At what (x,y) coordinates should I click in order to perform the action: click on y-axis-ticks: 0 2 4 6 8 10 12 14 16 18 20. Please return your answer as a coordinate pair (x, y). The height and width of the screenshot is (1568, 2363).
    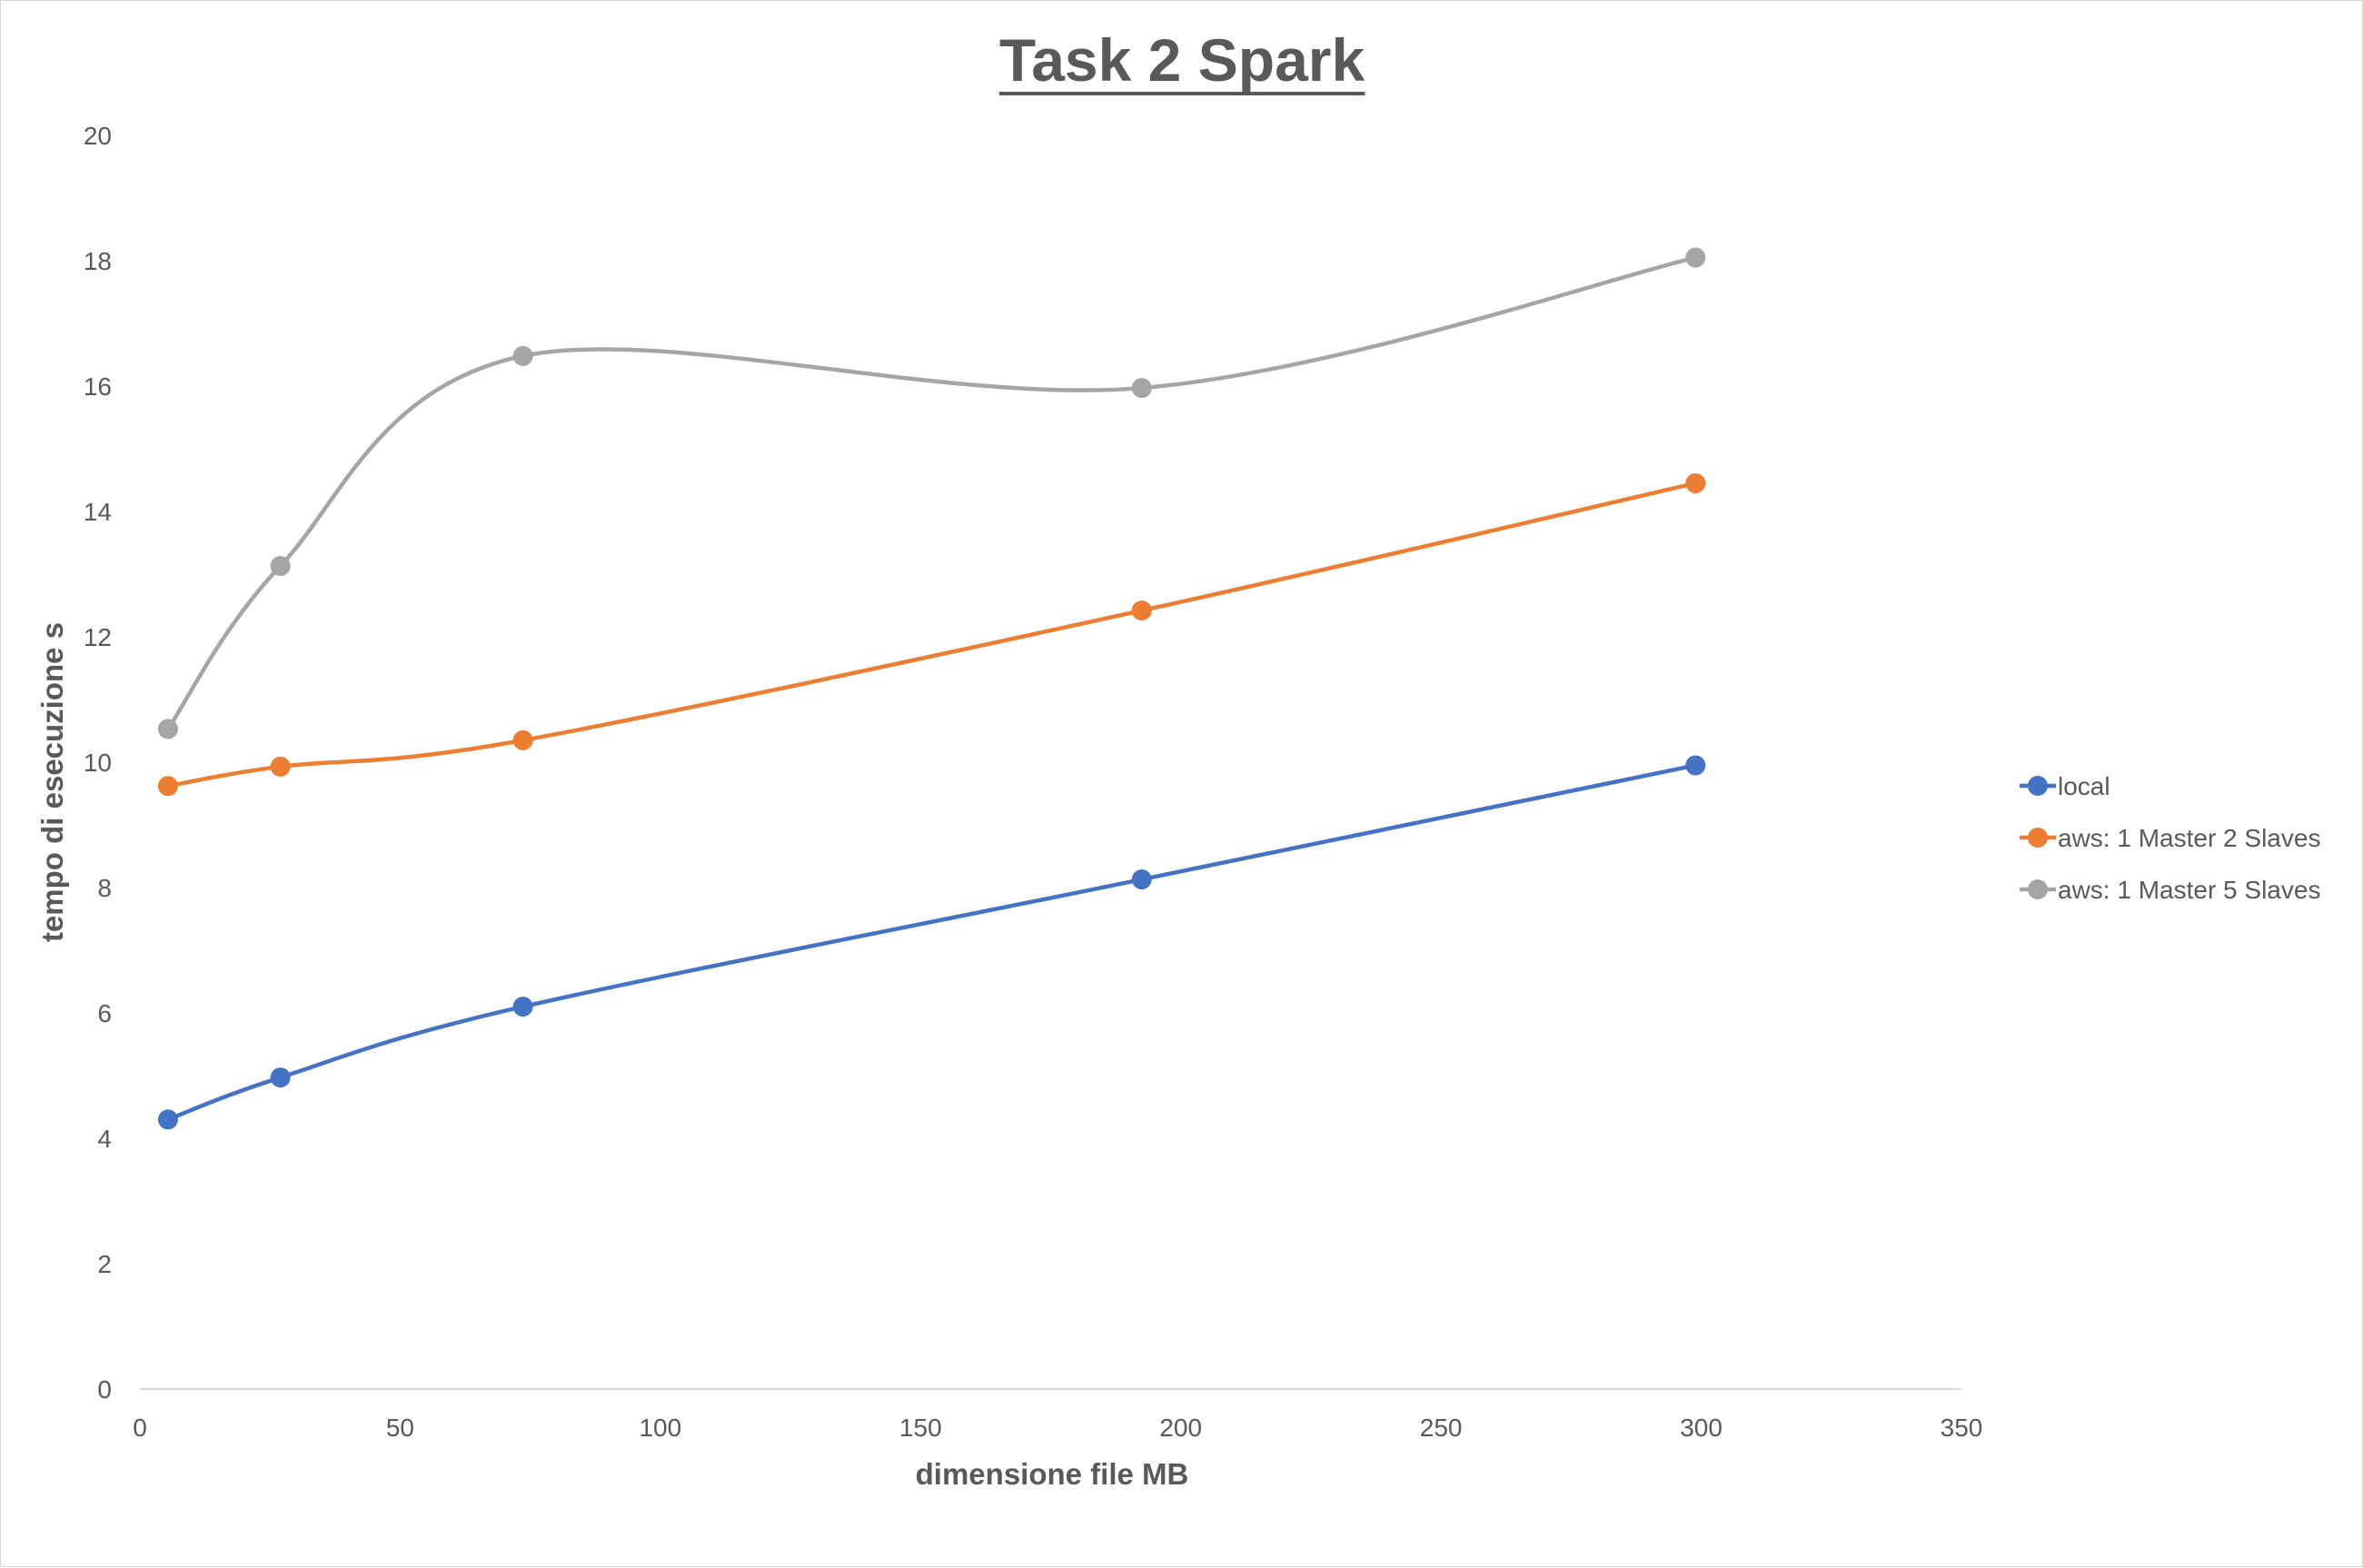
    Looking at the image, I should click on (98, 763).